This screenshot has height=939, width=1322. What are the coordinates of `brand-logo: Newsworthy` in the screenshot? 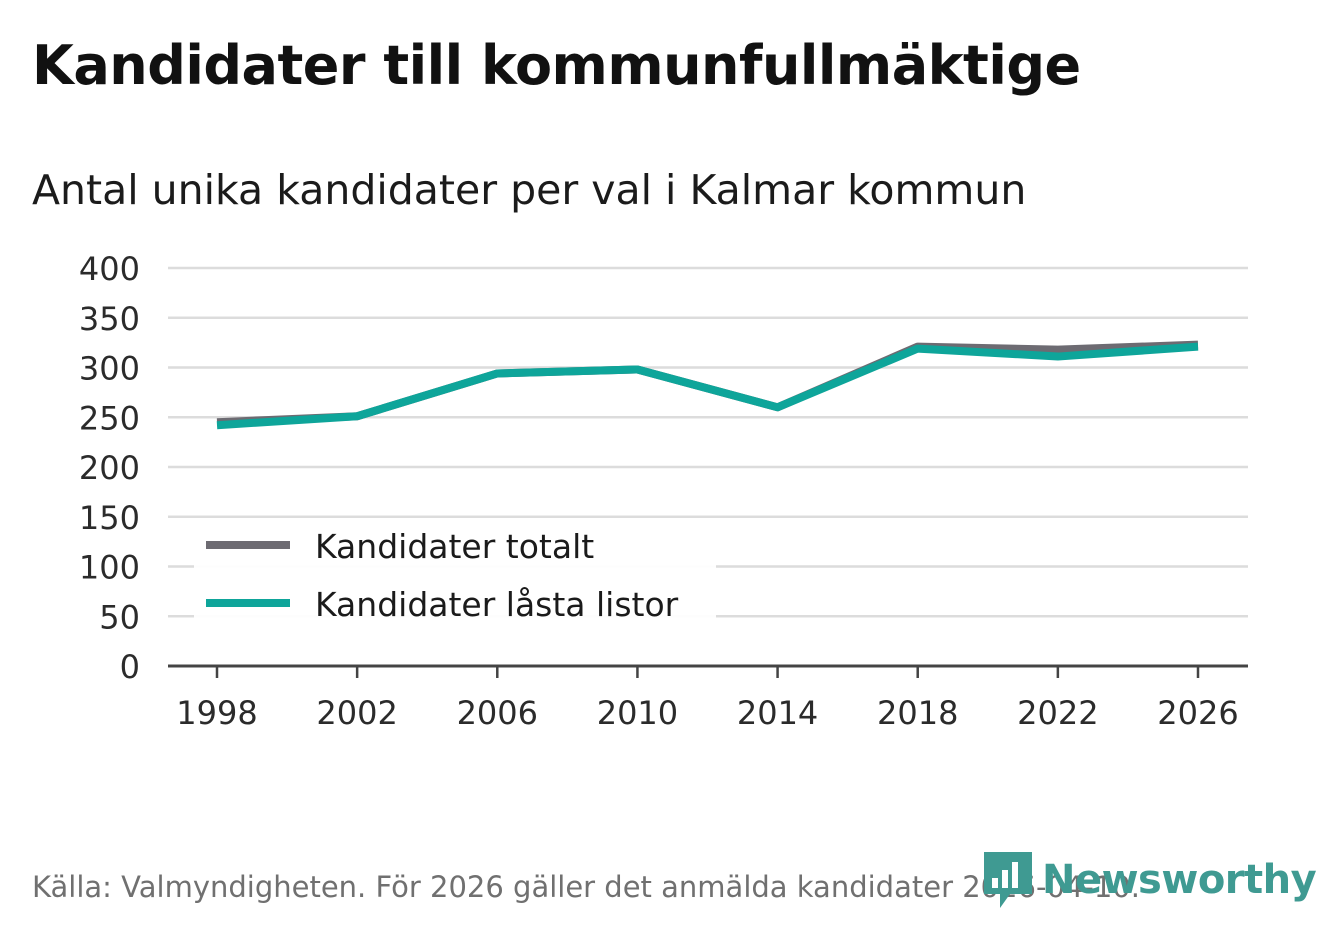 It's located at (1149, 880).